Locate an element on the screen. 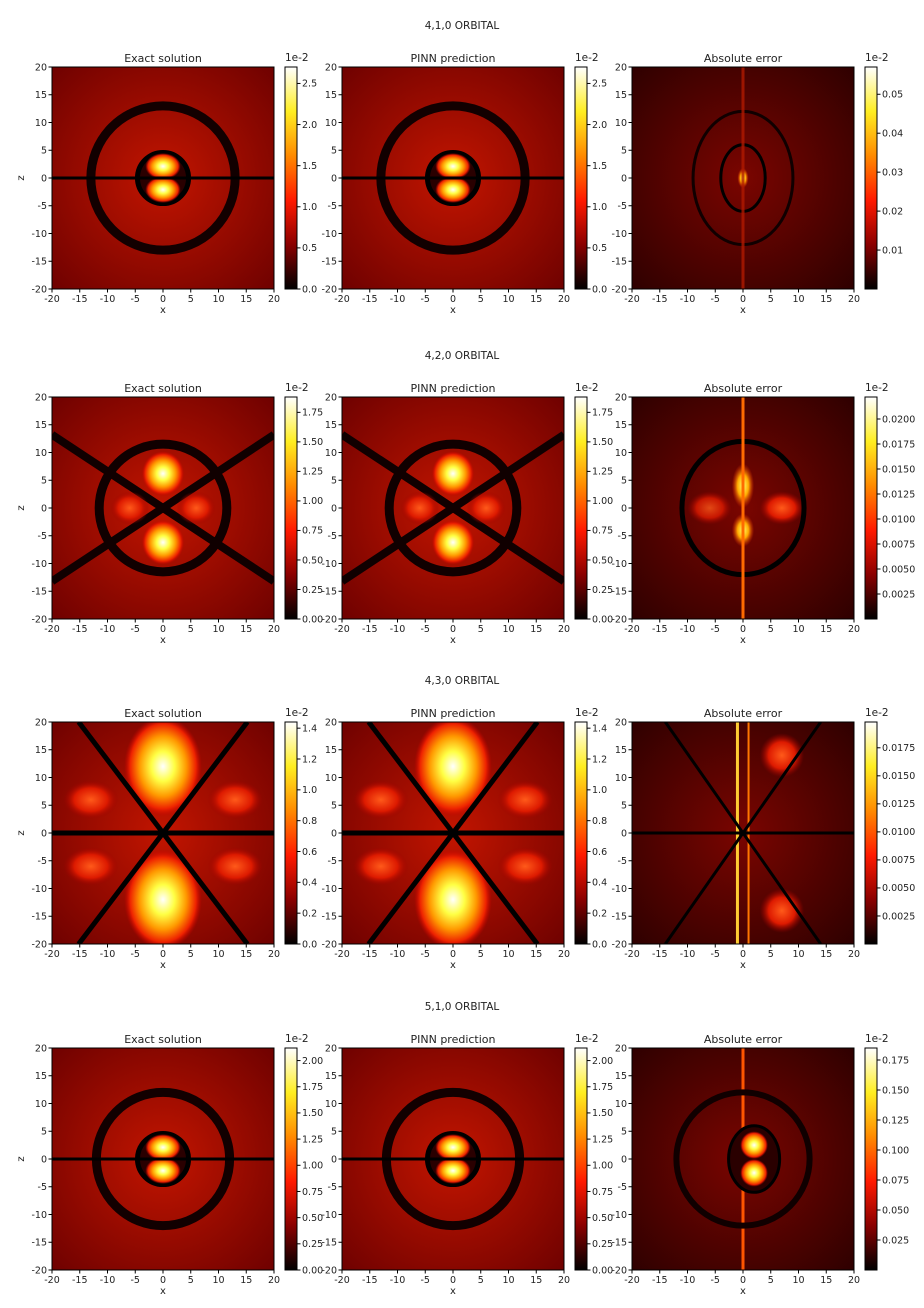 The image size is (924, 1308). colorbar-tick-label: 1.0 is located at coordinates (309, 207).